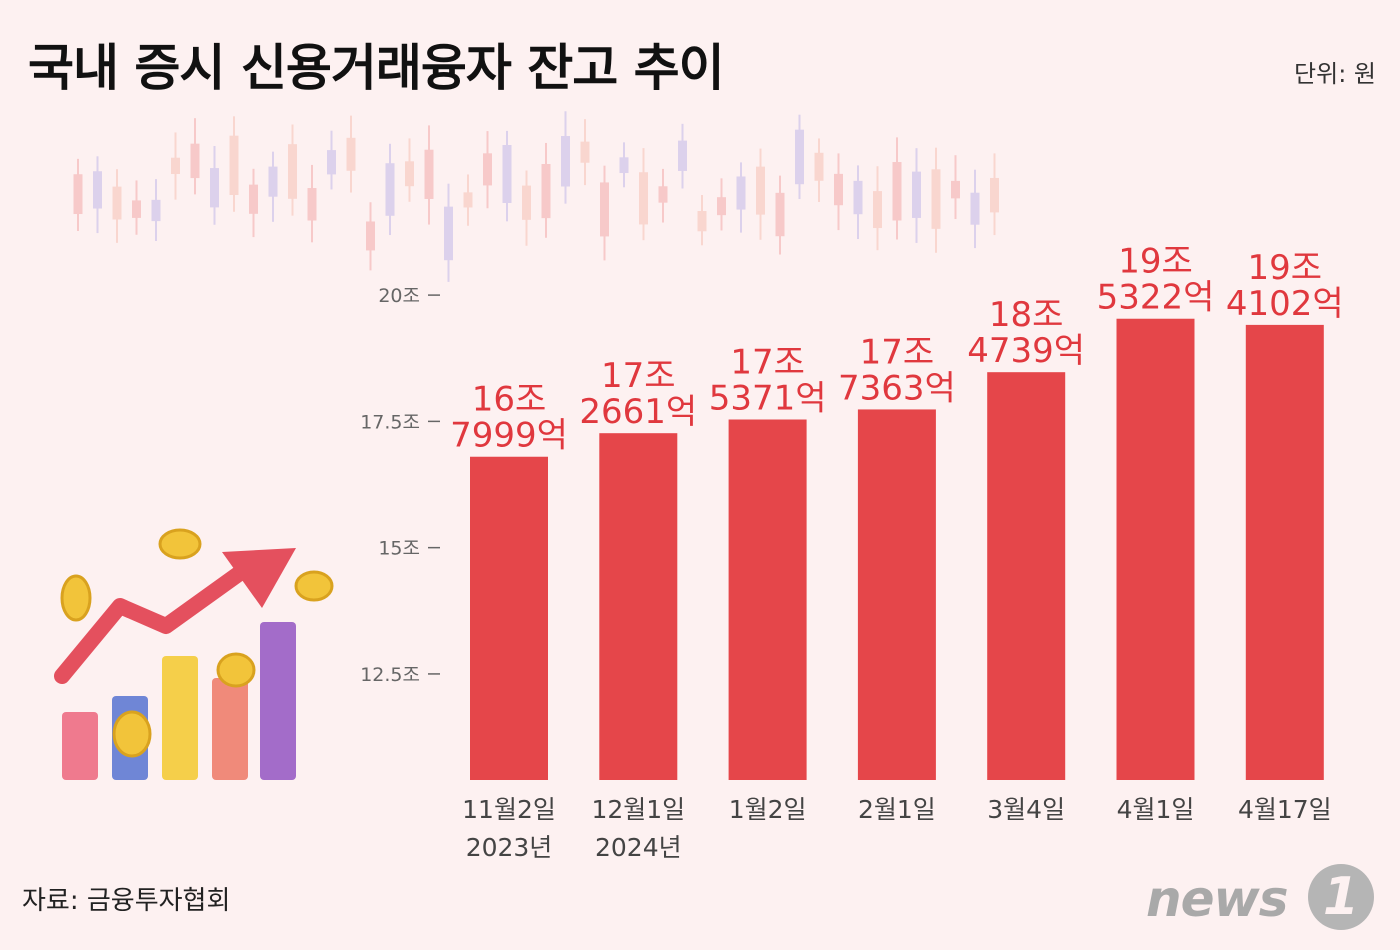 This screenshot has height=950, width=1400. Describe the element at coordinates (897, 809) in the screenshot. I see `x-category-label: 2월1일` at that location.